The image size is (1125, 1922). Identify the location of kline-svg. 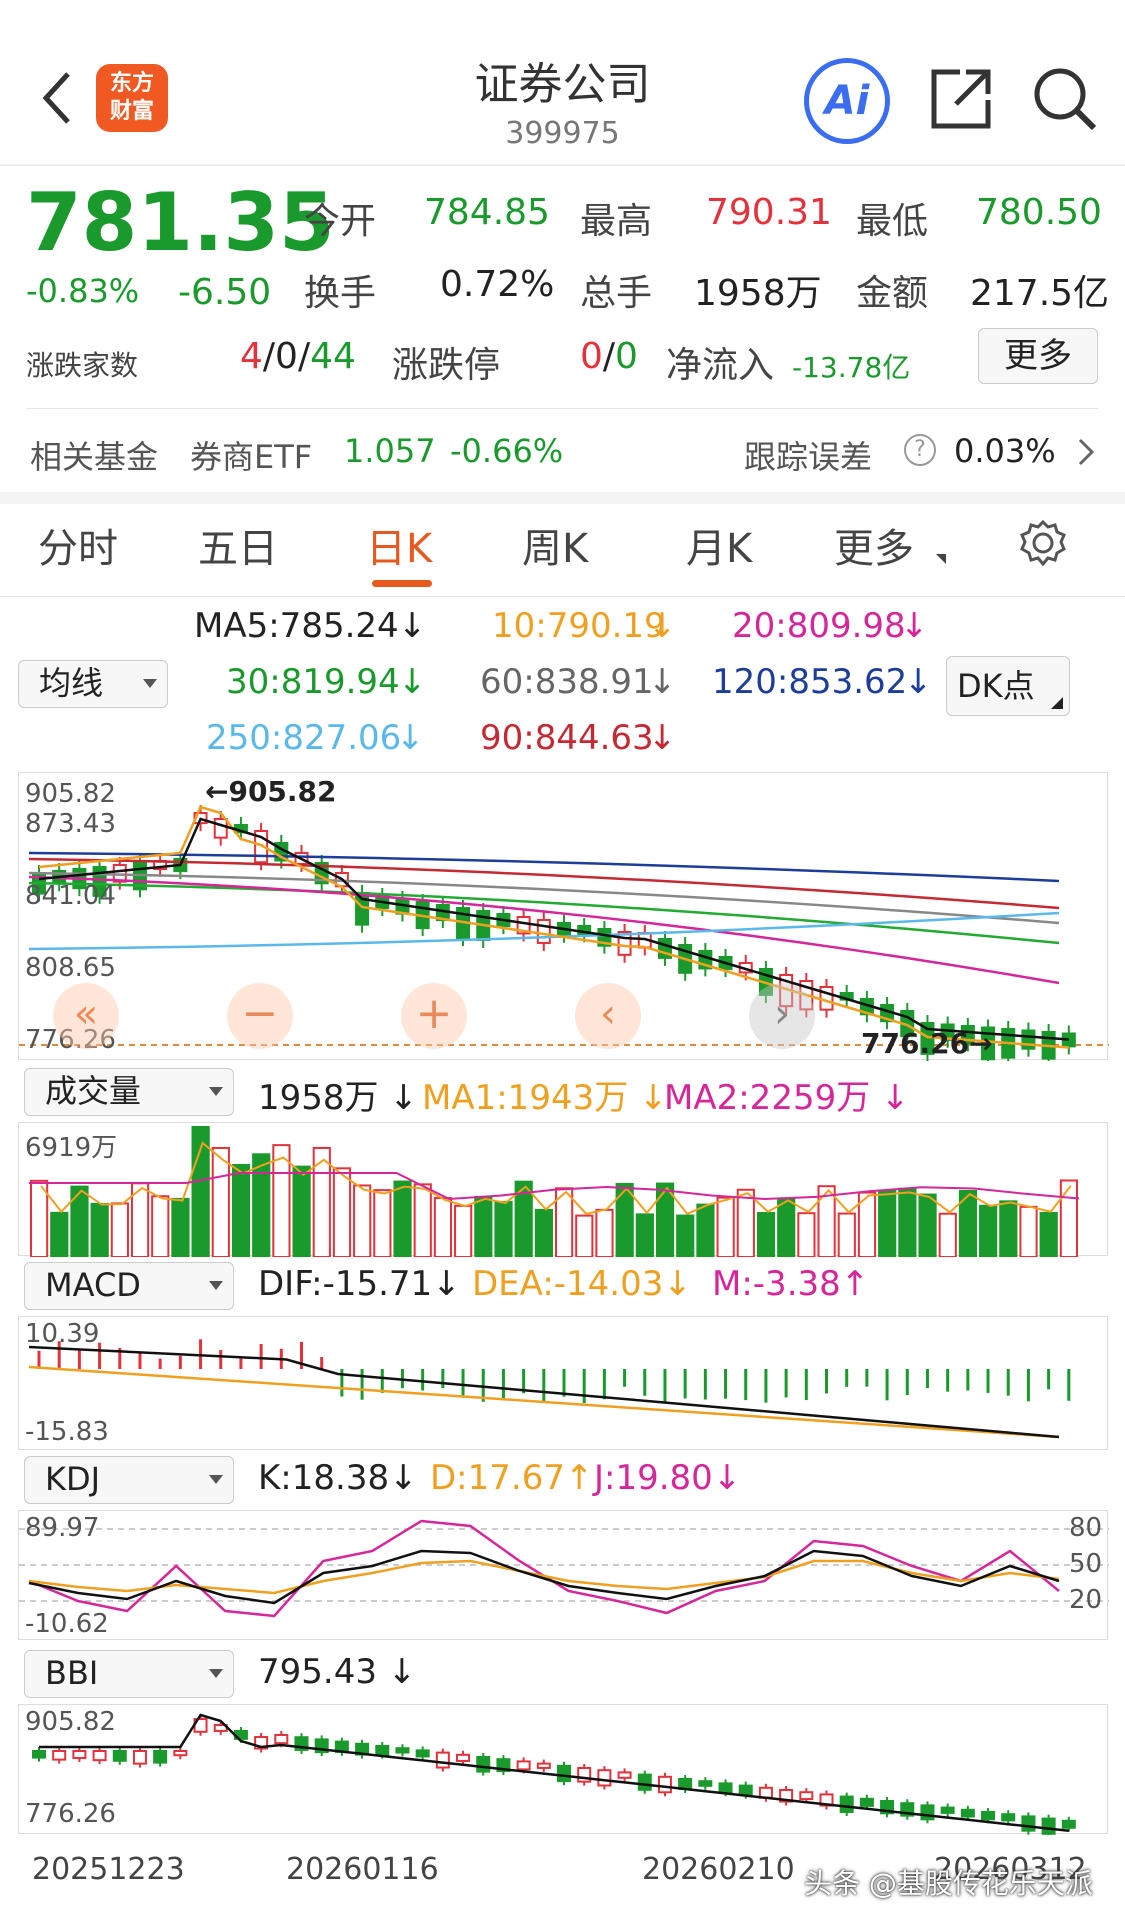
(564, 933).